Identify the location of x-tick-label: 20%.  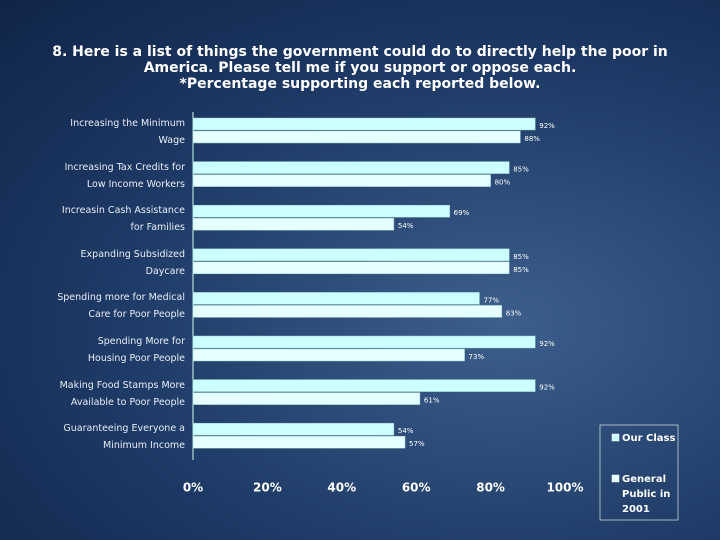
(267, 488).